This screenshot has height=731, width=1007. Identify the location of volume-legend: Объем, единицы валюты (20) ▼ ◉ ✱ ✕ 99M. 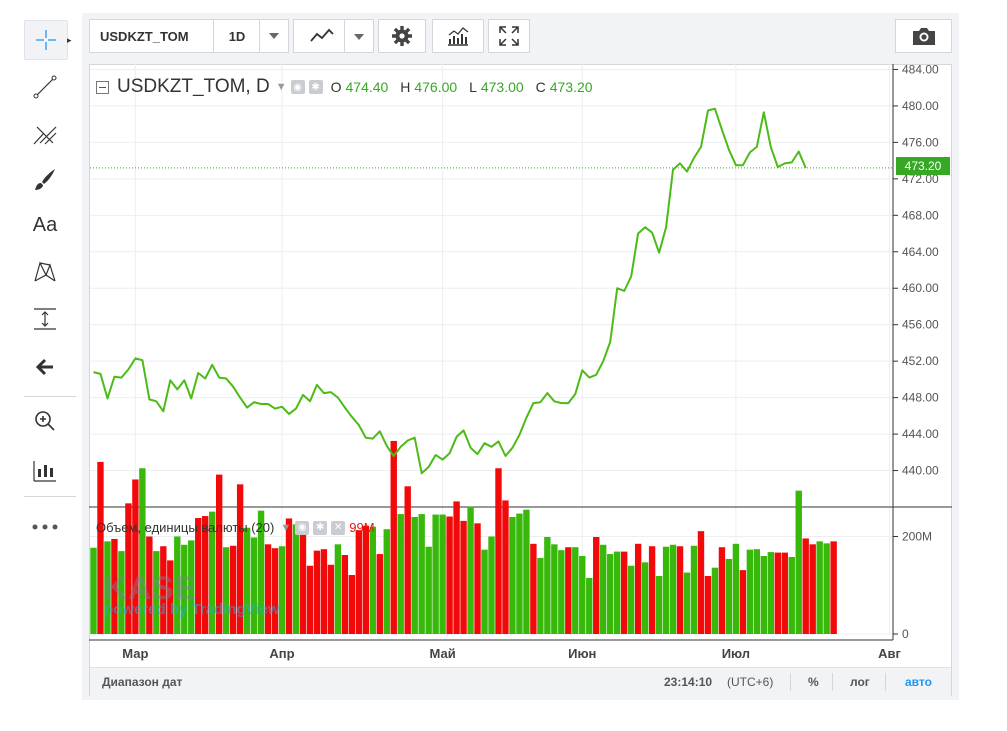
(235, 527).